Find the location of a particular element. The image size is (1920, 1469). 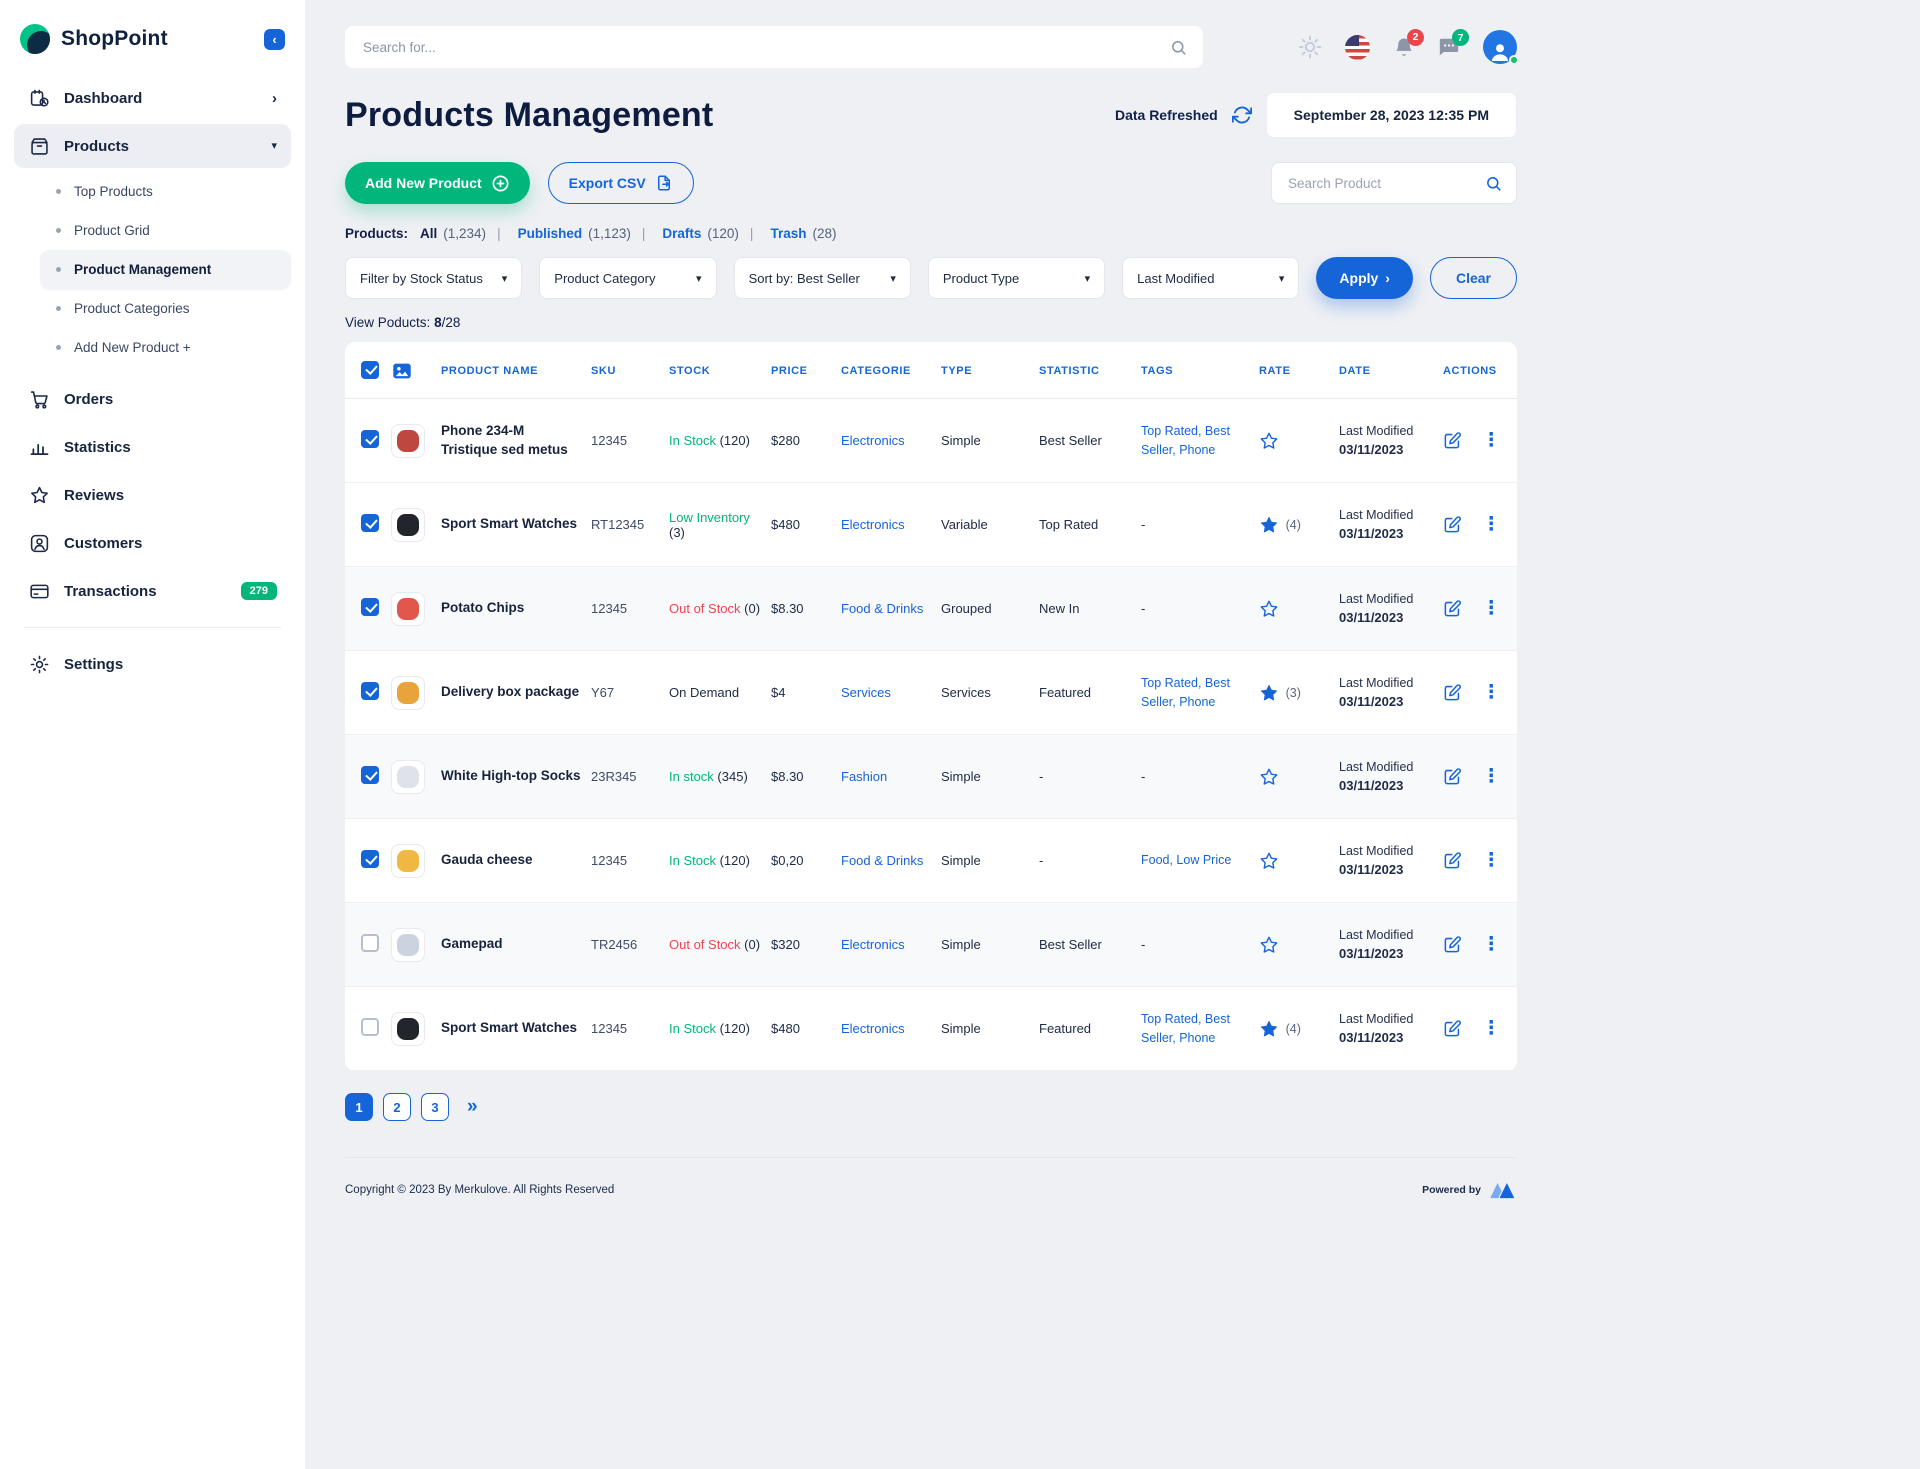

column-header: PRODUCT NAME is located at coordinates (516, 370).